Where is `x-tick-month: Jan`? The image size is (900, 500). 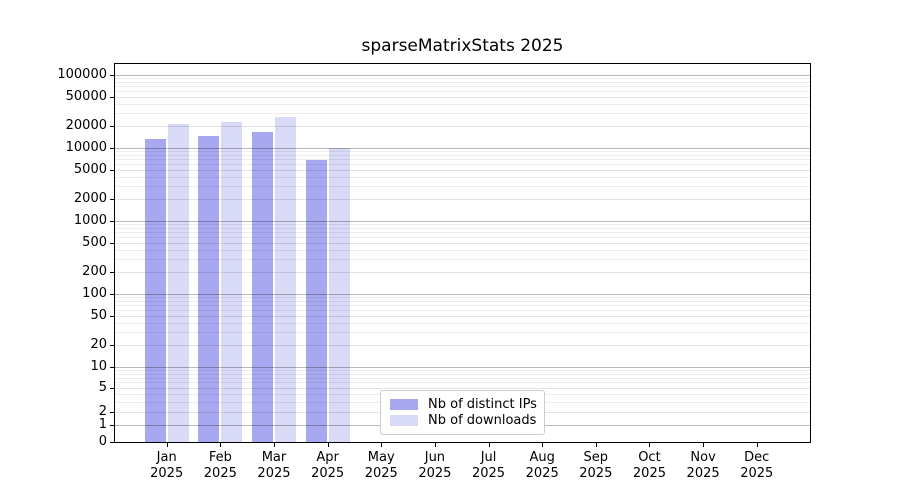 x-tick-month: Jan is located at coordinates (166, 457).